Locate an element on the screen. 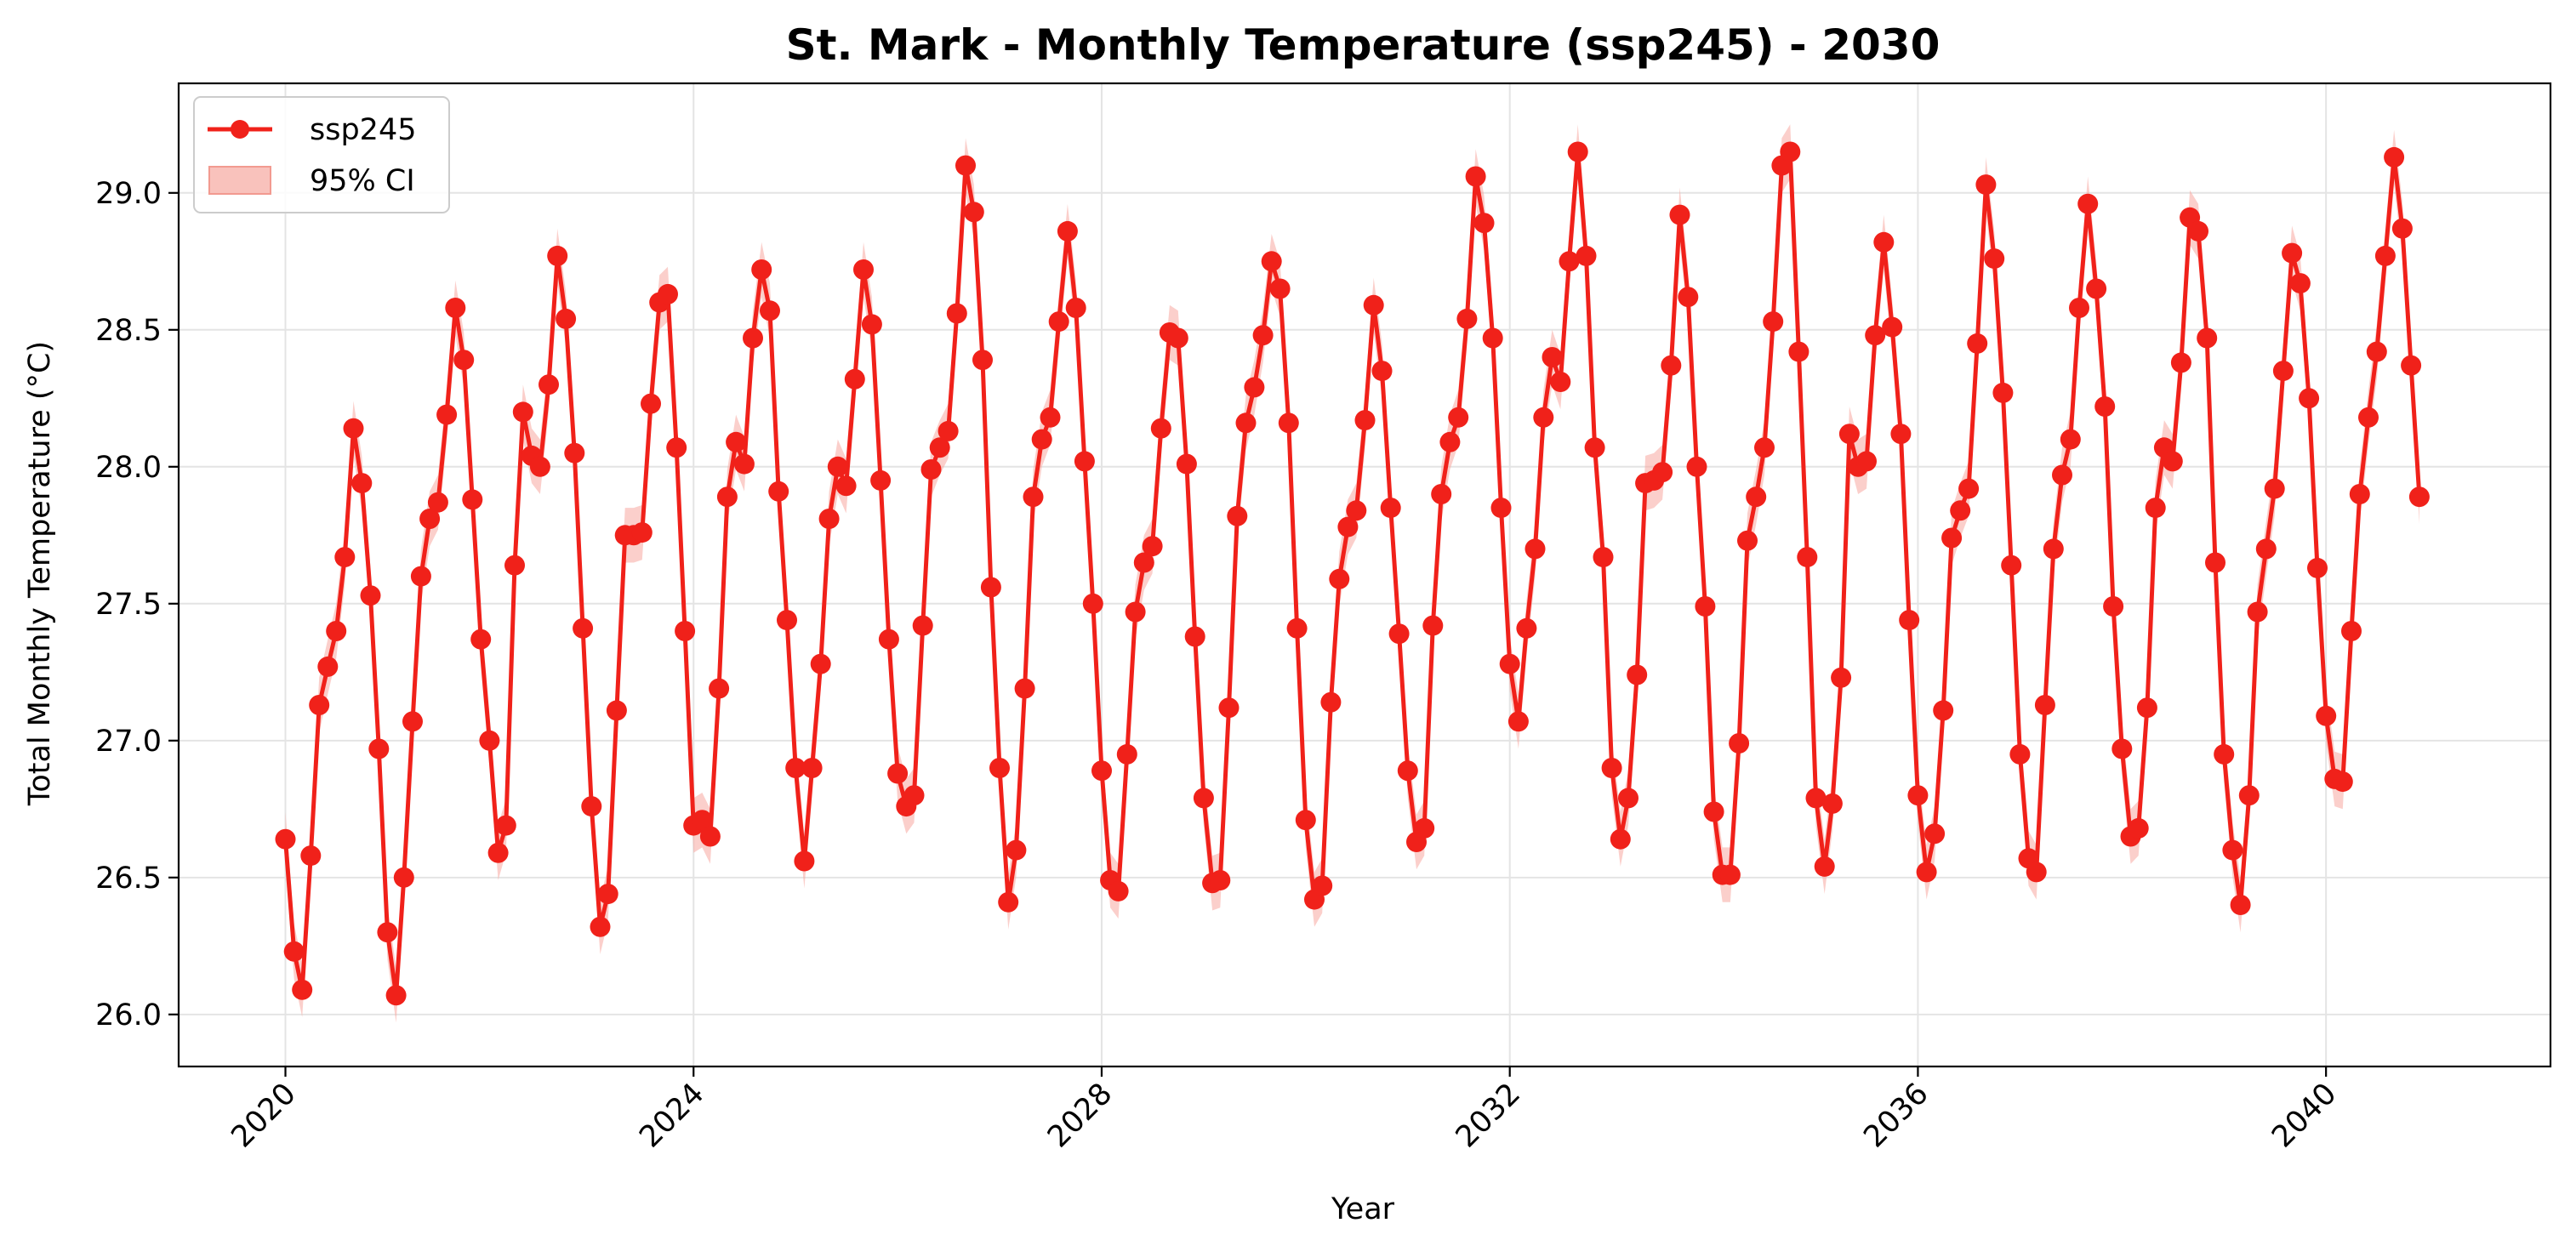  legend-ci-swatch is located at coordinates (240, 180).